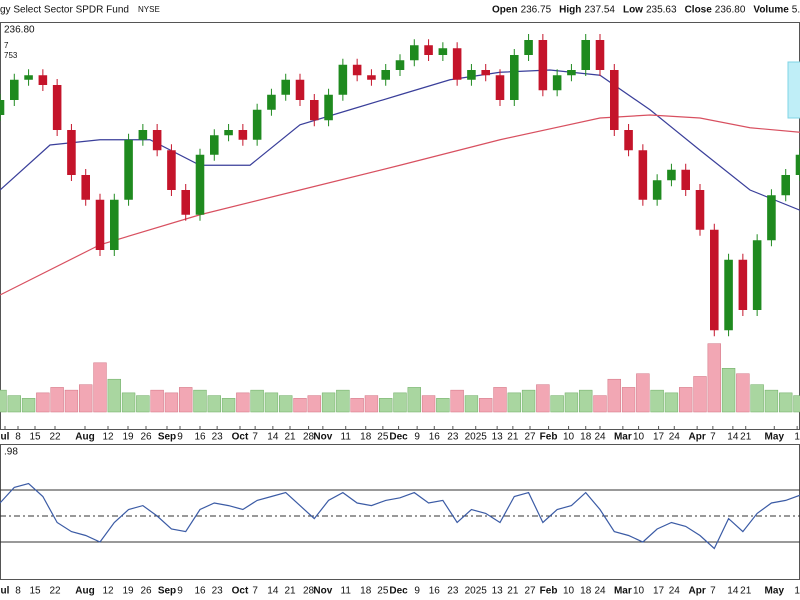 This screenshot has height=600, width=800. Describe the element at coordinates (108, 437) in the screenshot. I see `x-tick-label: 12` at that location.